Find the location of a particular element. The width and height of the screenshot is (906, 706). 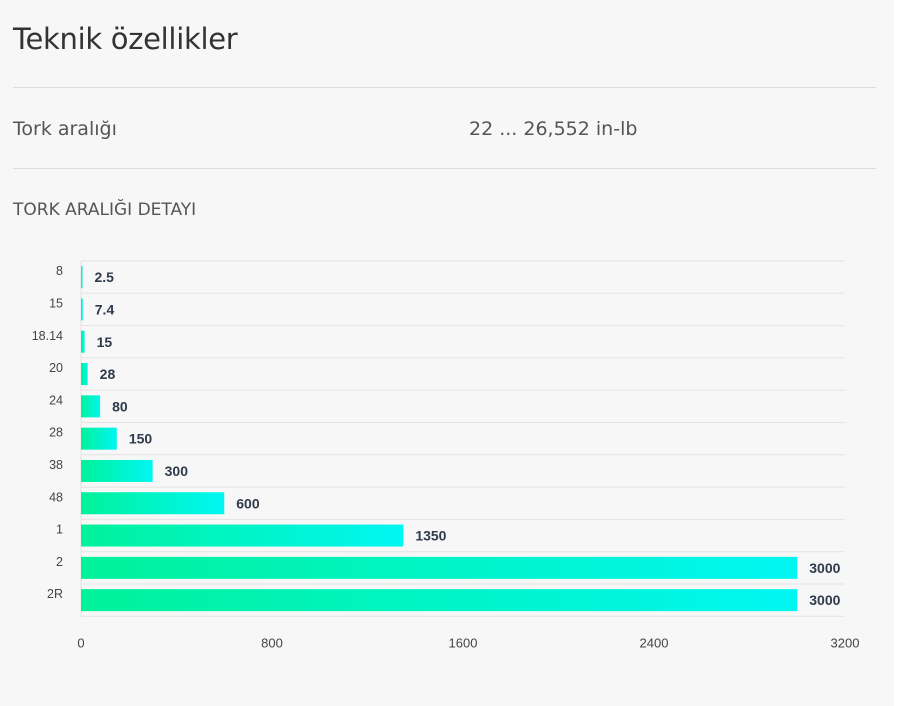

section-title: TORK ARALIĞI DETAYI is located at coordinates (105, 210).